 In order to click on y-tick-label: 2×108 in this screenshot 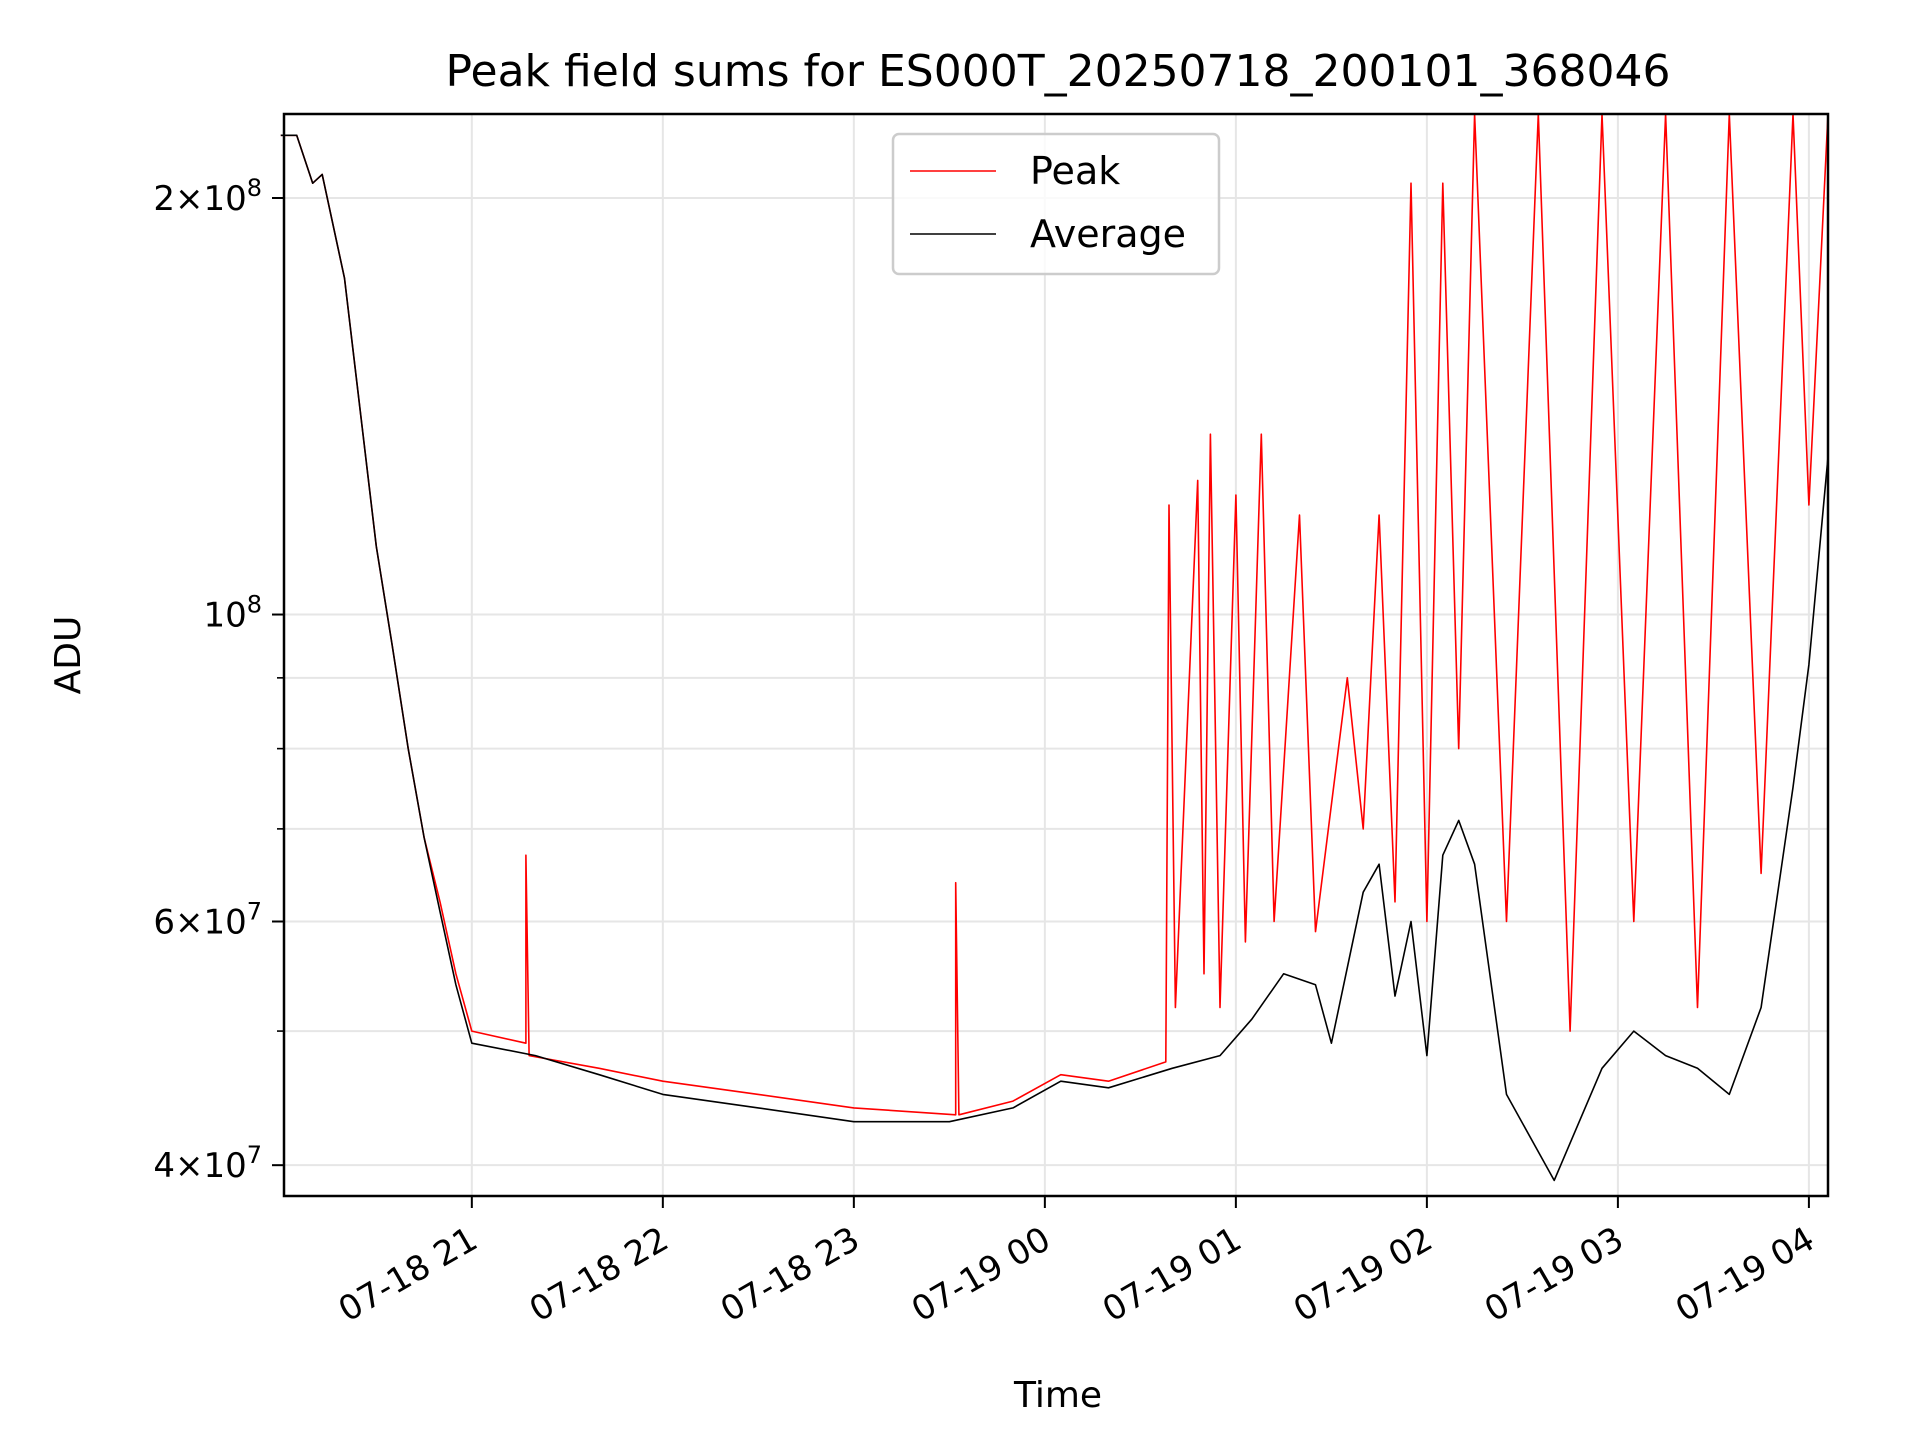, I will do `click(207, 196)`.